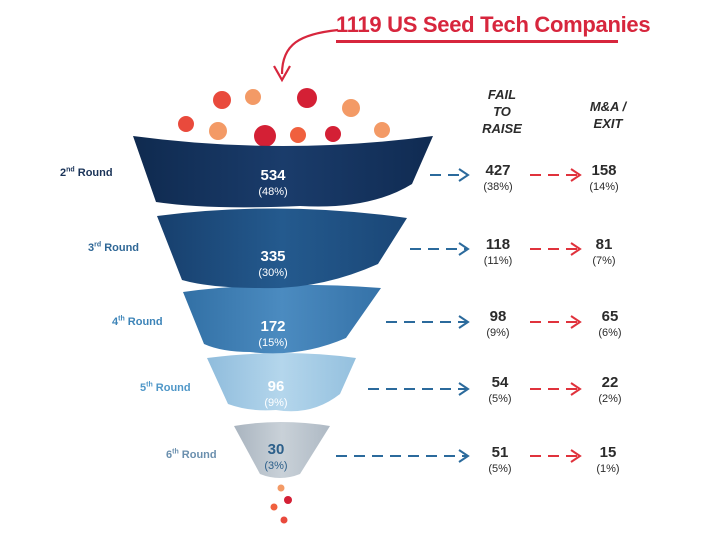 The height and width of the screenshot is (543, 702). Describe the element at coordinates (450, 175) in the screenshot. I see `fail-arrow-2nd` at that location.